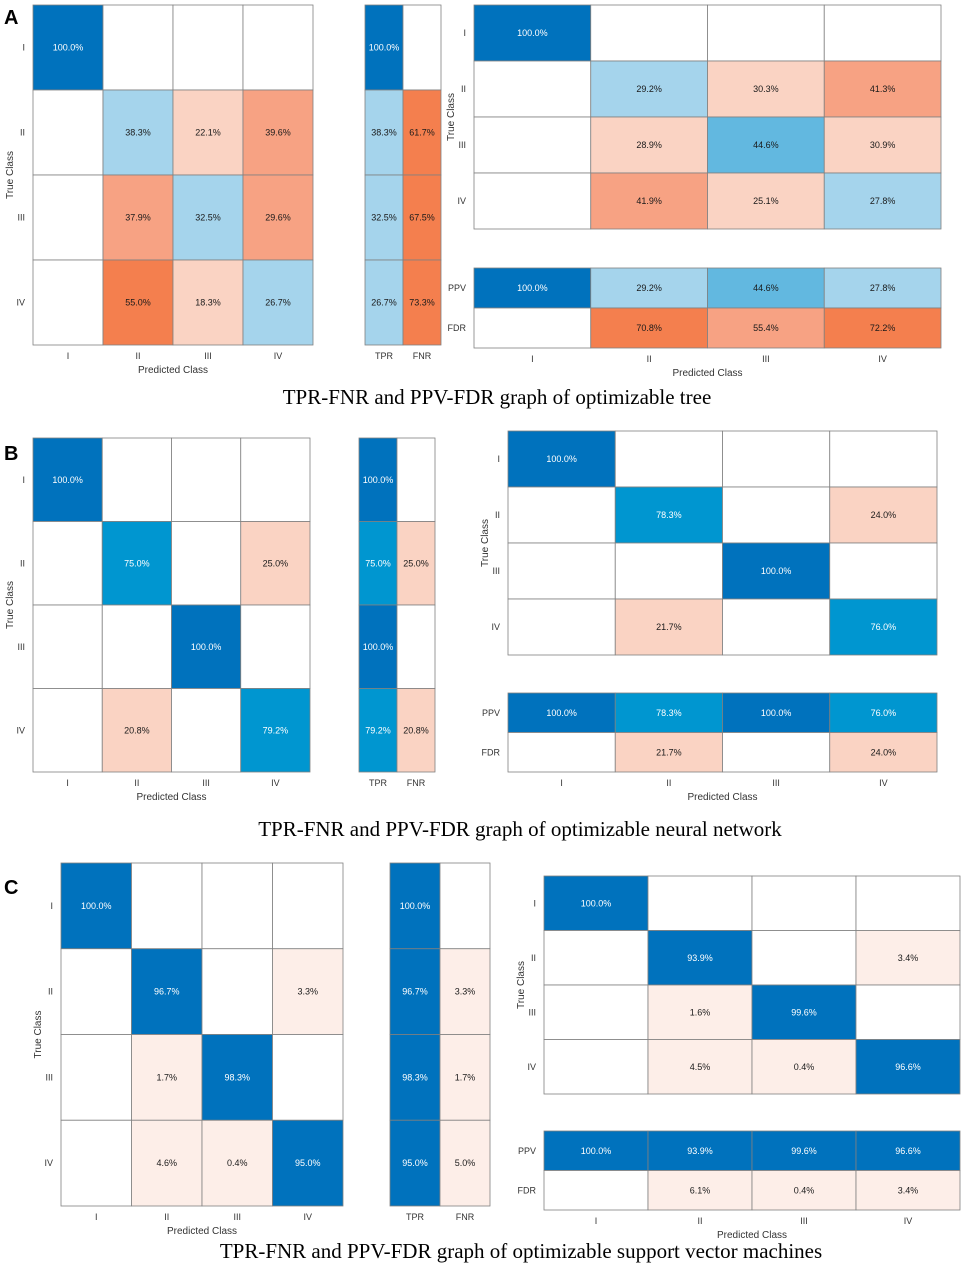 This screenshot has width=962, height=1266. I want to click on panel-b-column-normalized-cell-r4-c3, so click(776, 627).